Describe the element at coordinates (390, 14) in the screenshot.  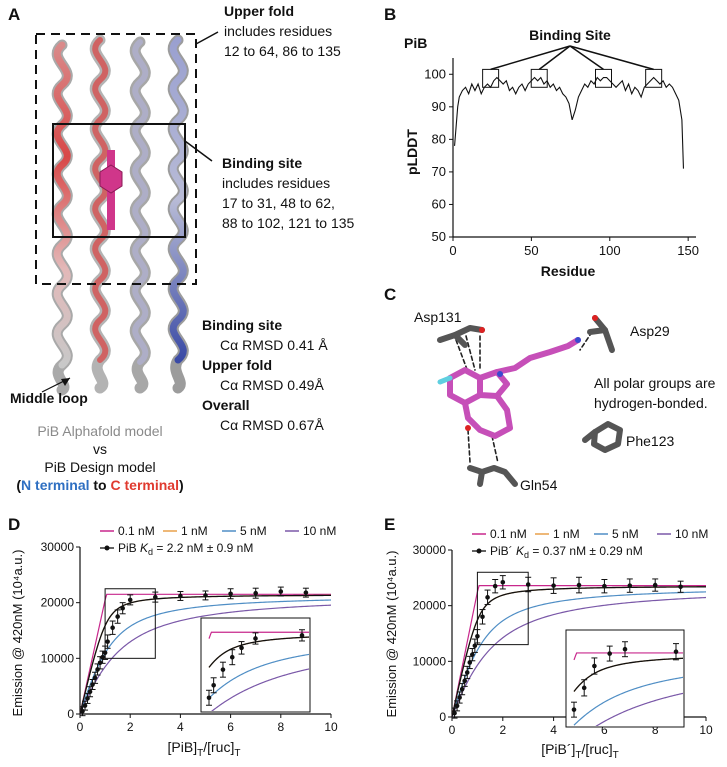
I see `panel-b-label: B` at that location.